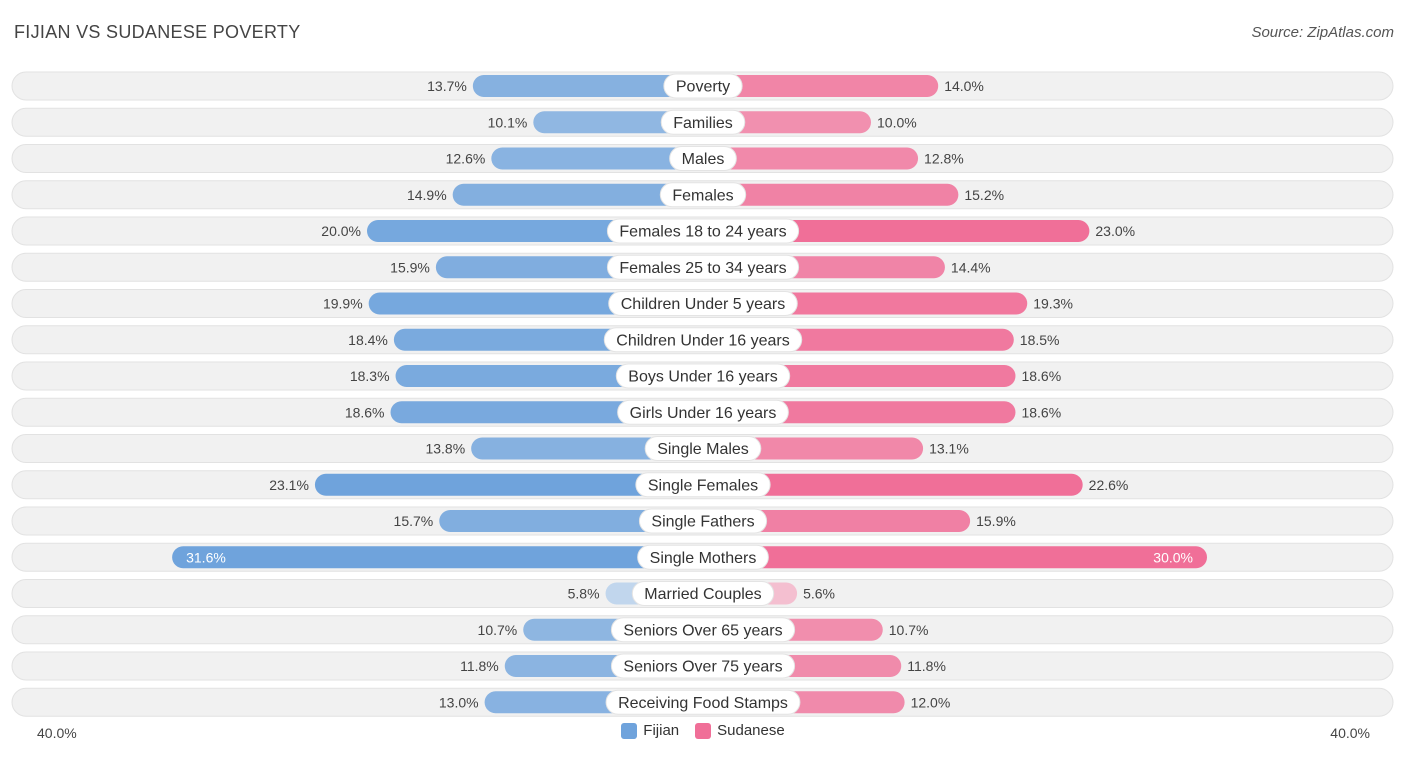  Describe the element at coordinates (445, 449) in the screenshot. I see `value-fijian-single-males: 13.8%` at that location.